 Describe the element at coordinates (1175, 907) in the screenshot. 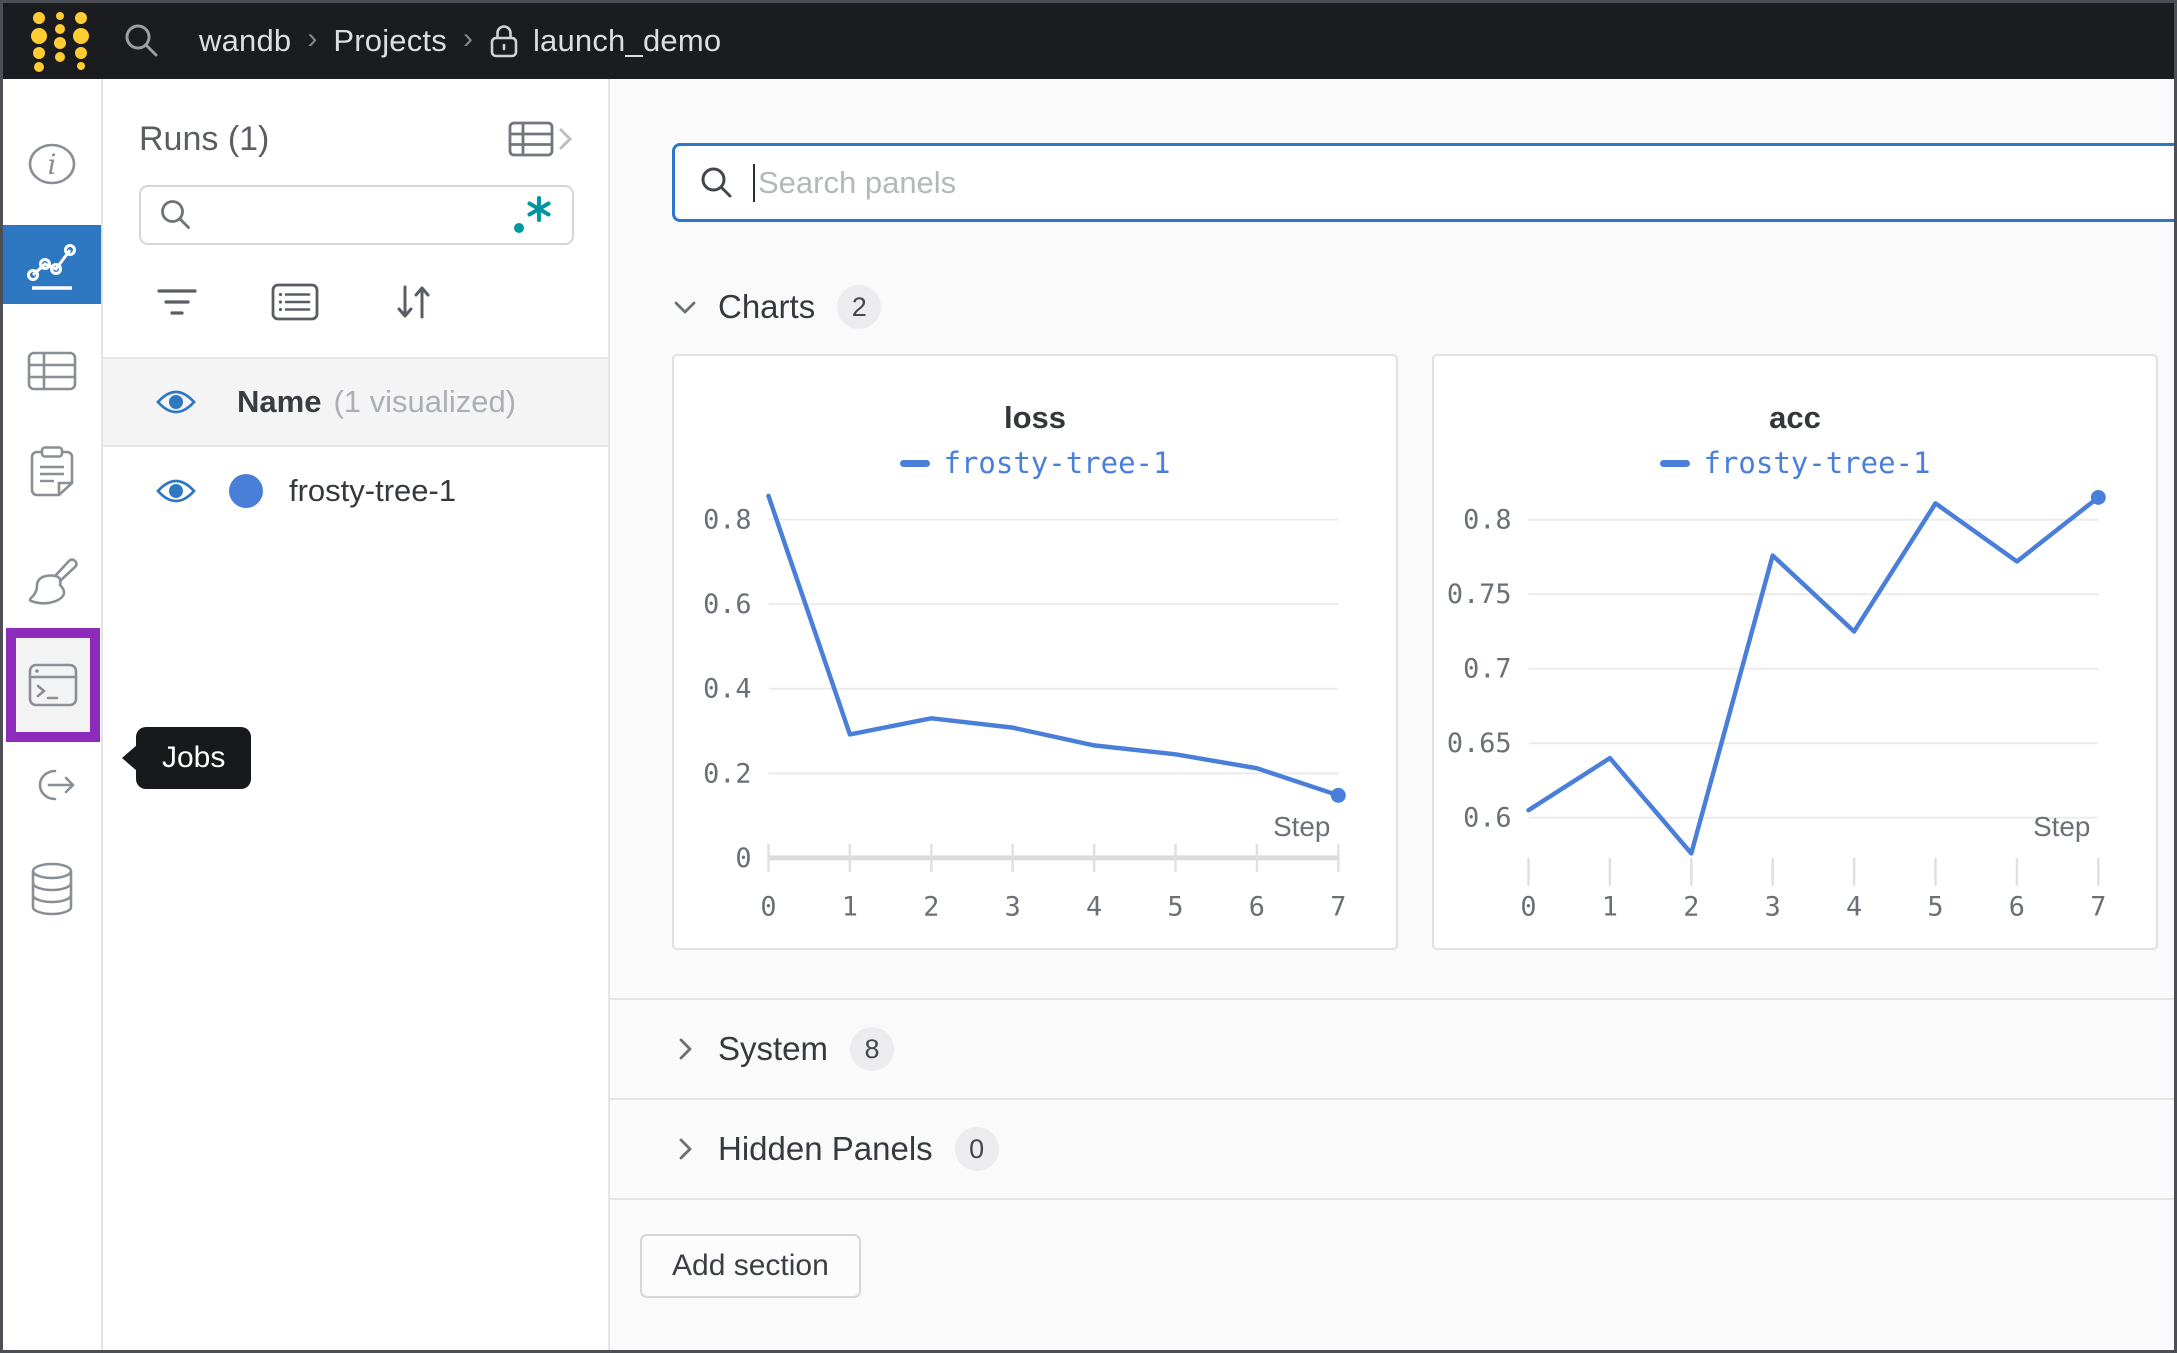

I see `svg-text: 5` at that location.